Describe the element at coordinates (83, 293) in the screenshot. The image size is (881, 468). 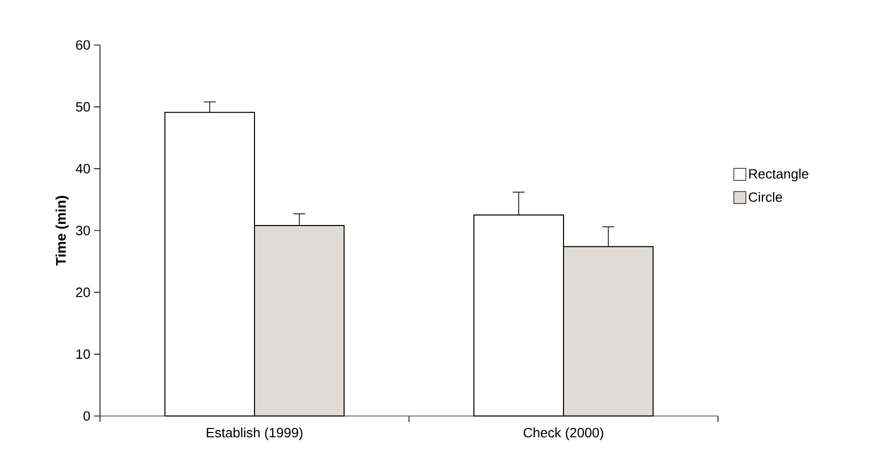
I see `y-tick-label: 20` at that location.